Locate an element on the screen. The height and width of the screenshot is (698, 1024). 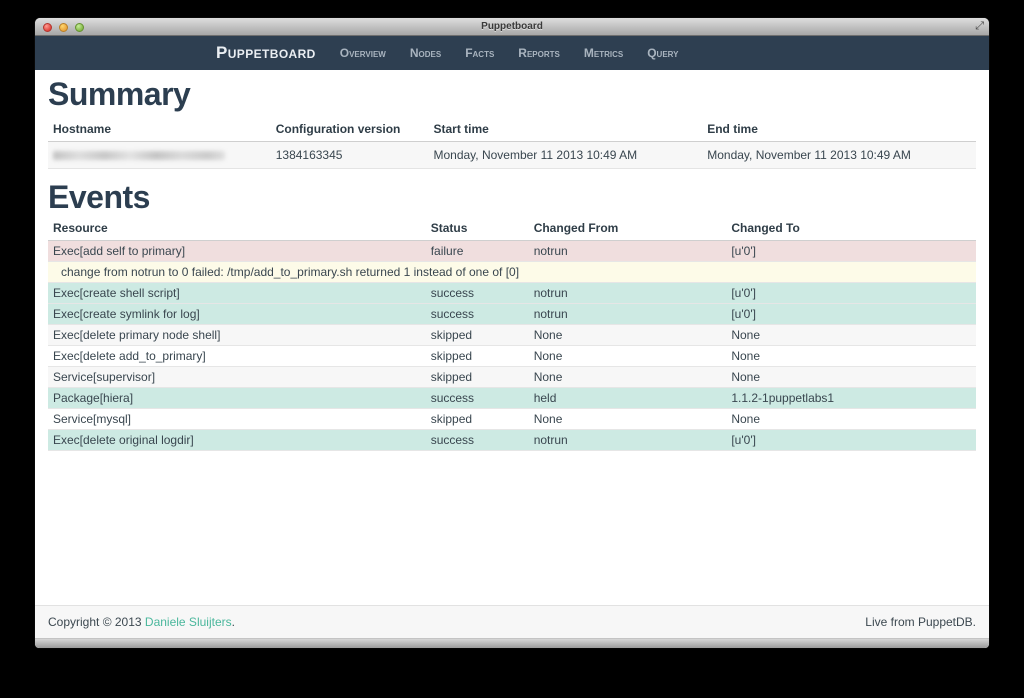
nav-item-metrics: Metrics is located at coordinates (603, 53).